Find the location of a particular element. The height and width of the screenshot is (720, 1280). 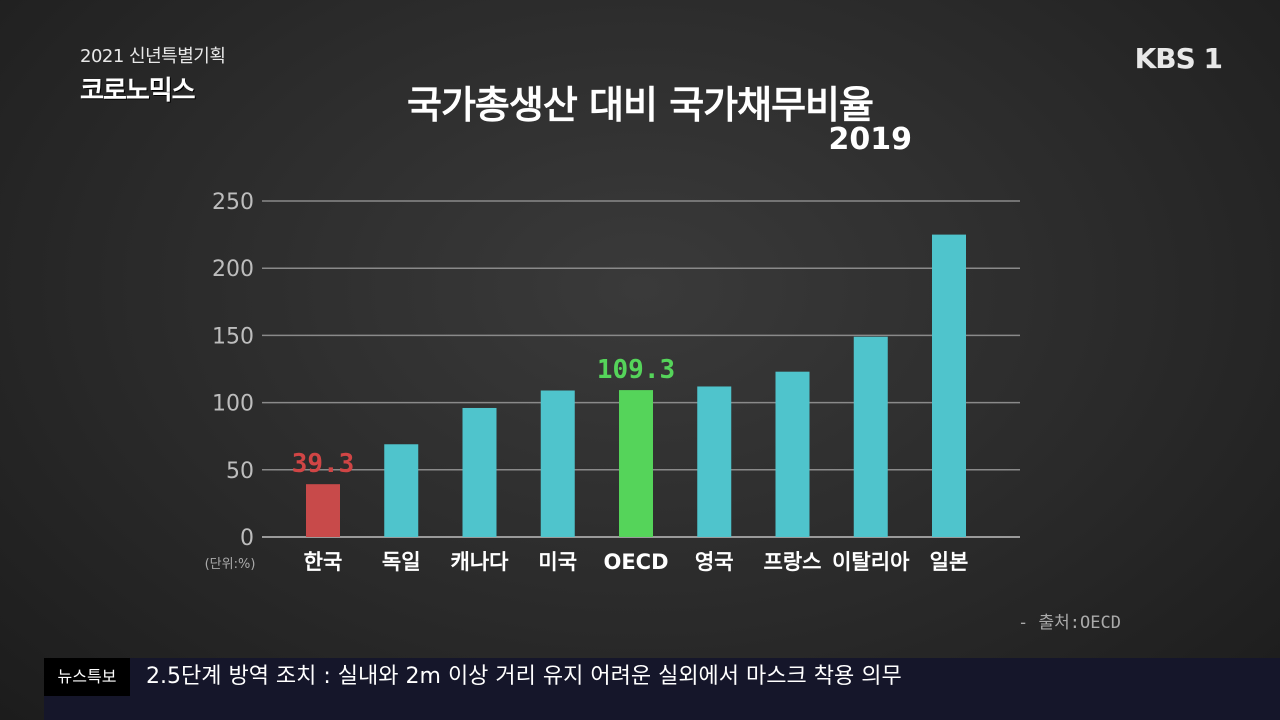

x-category-label: OECD is located at coordinates (635, 562).